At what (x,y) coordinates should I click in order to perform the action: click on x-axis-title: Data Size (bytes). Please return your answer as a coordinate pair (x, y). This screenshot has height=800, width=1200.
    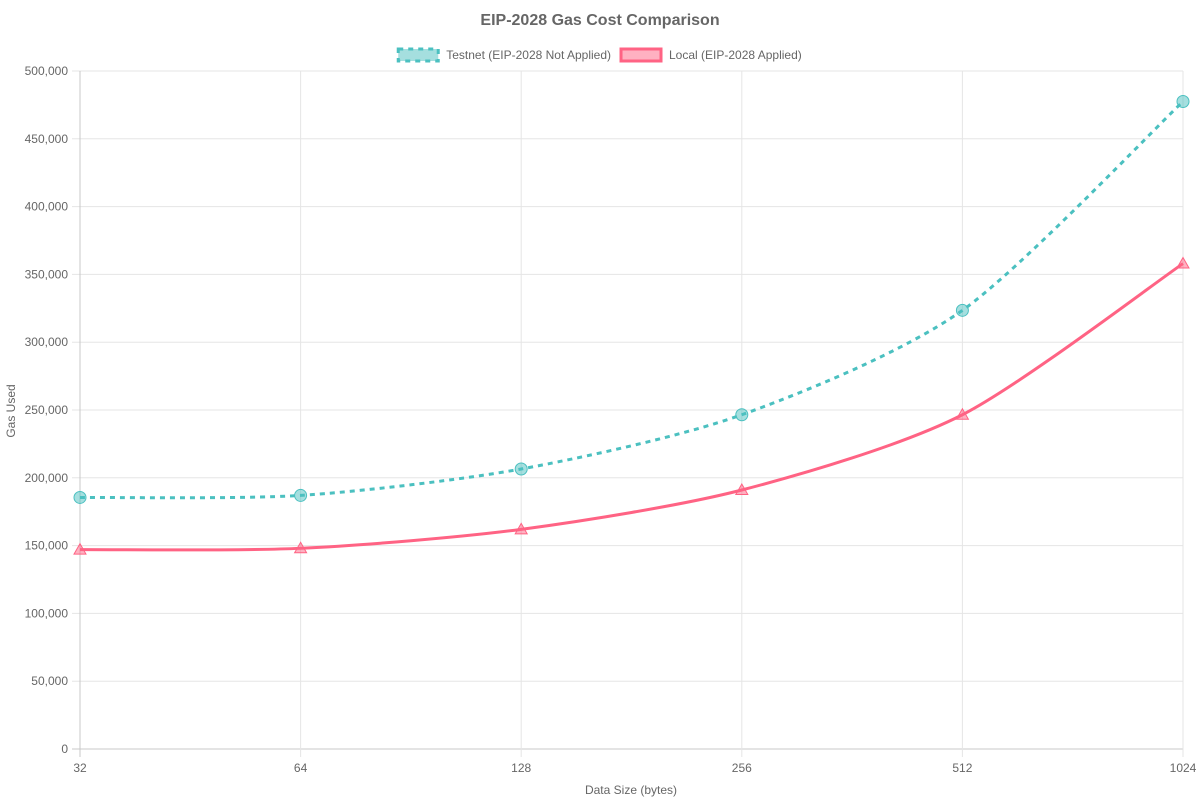
    Looking at the image, I should click on (631, 790).